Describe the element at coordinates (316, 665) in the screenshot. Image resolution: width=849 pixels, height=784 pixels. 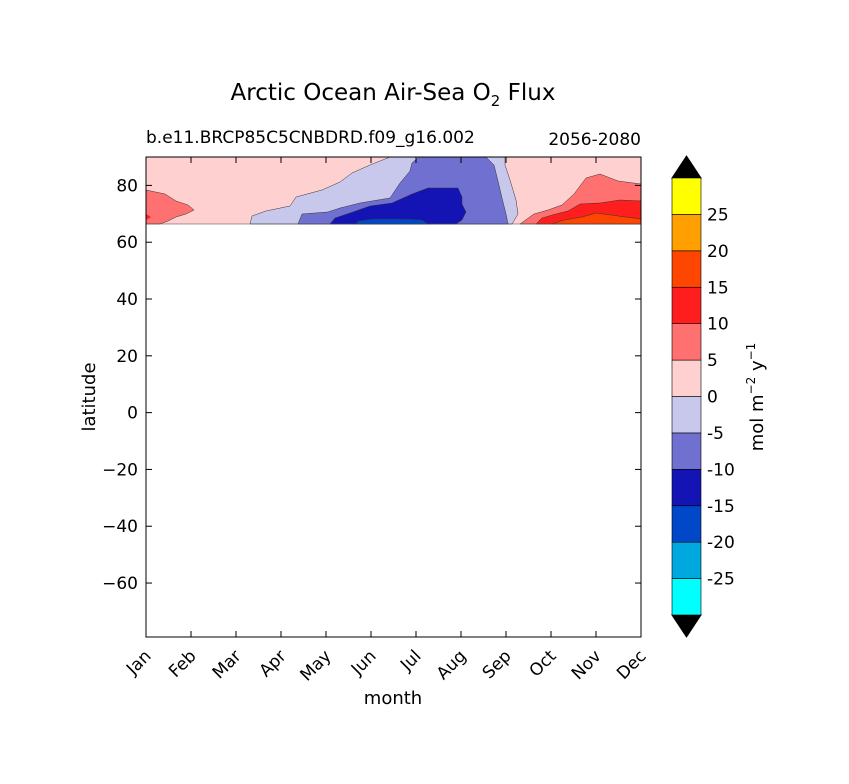
I see `x-tick-label: May` at that location.